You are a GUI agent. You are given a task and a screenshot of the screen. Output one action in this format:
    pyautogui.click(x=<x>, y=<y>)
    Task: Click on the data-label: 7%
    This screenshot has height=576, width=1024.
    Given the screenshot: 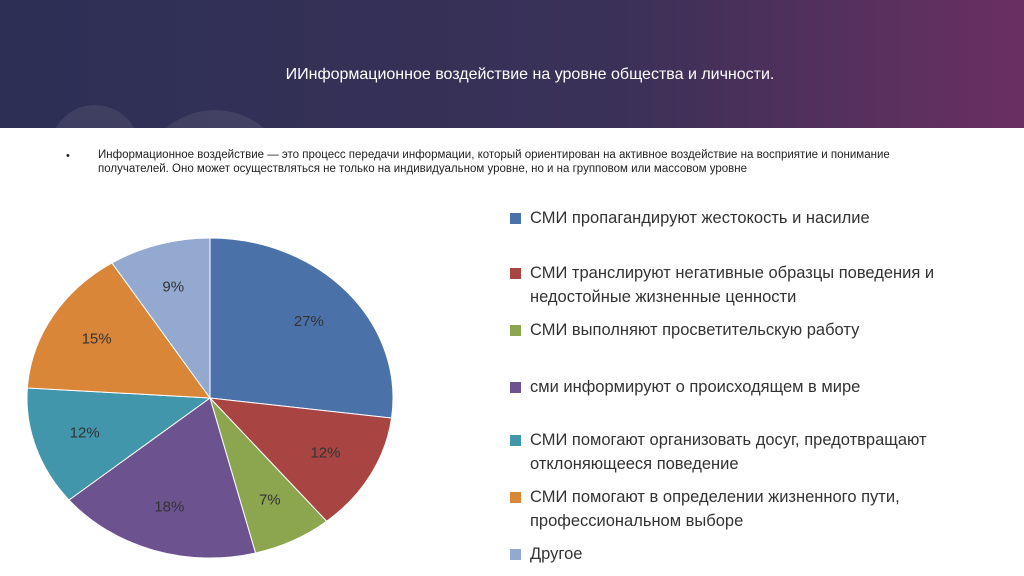 What is the action you would take?
    pyautogui.click(x=270, y=500)
    